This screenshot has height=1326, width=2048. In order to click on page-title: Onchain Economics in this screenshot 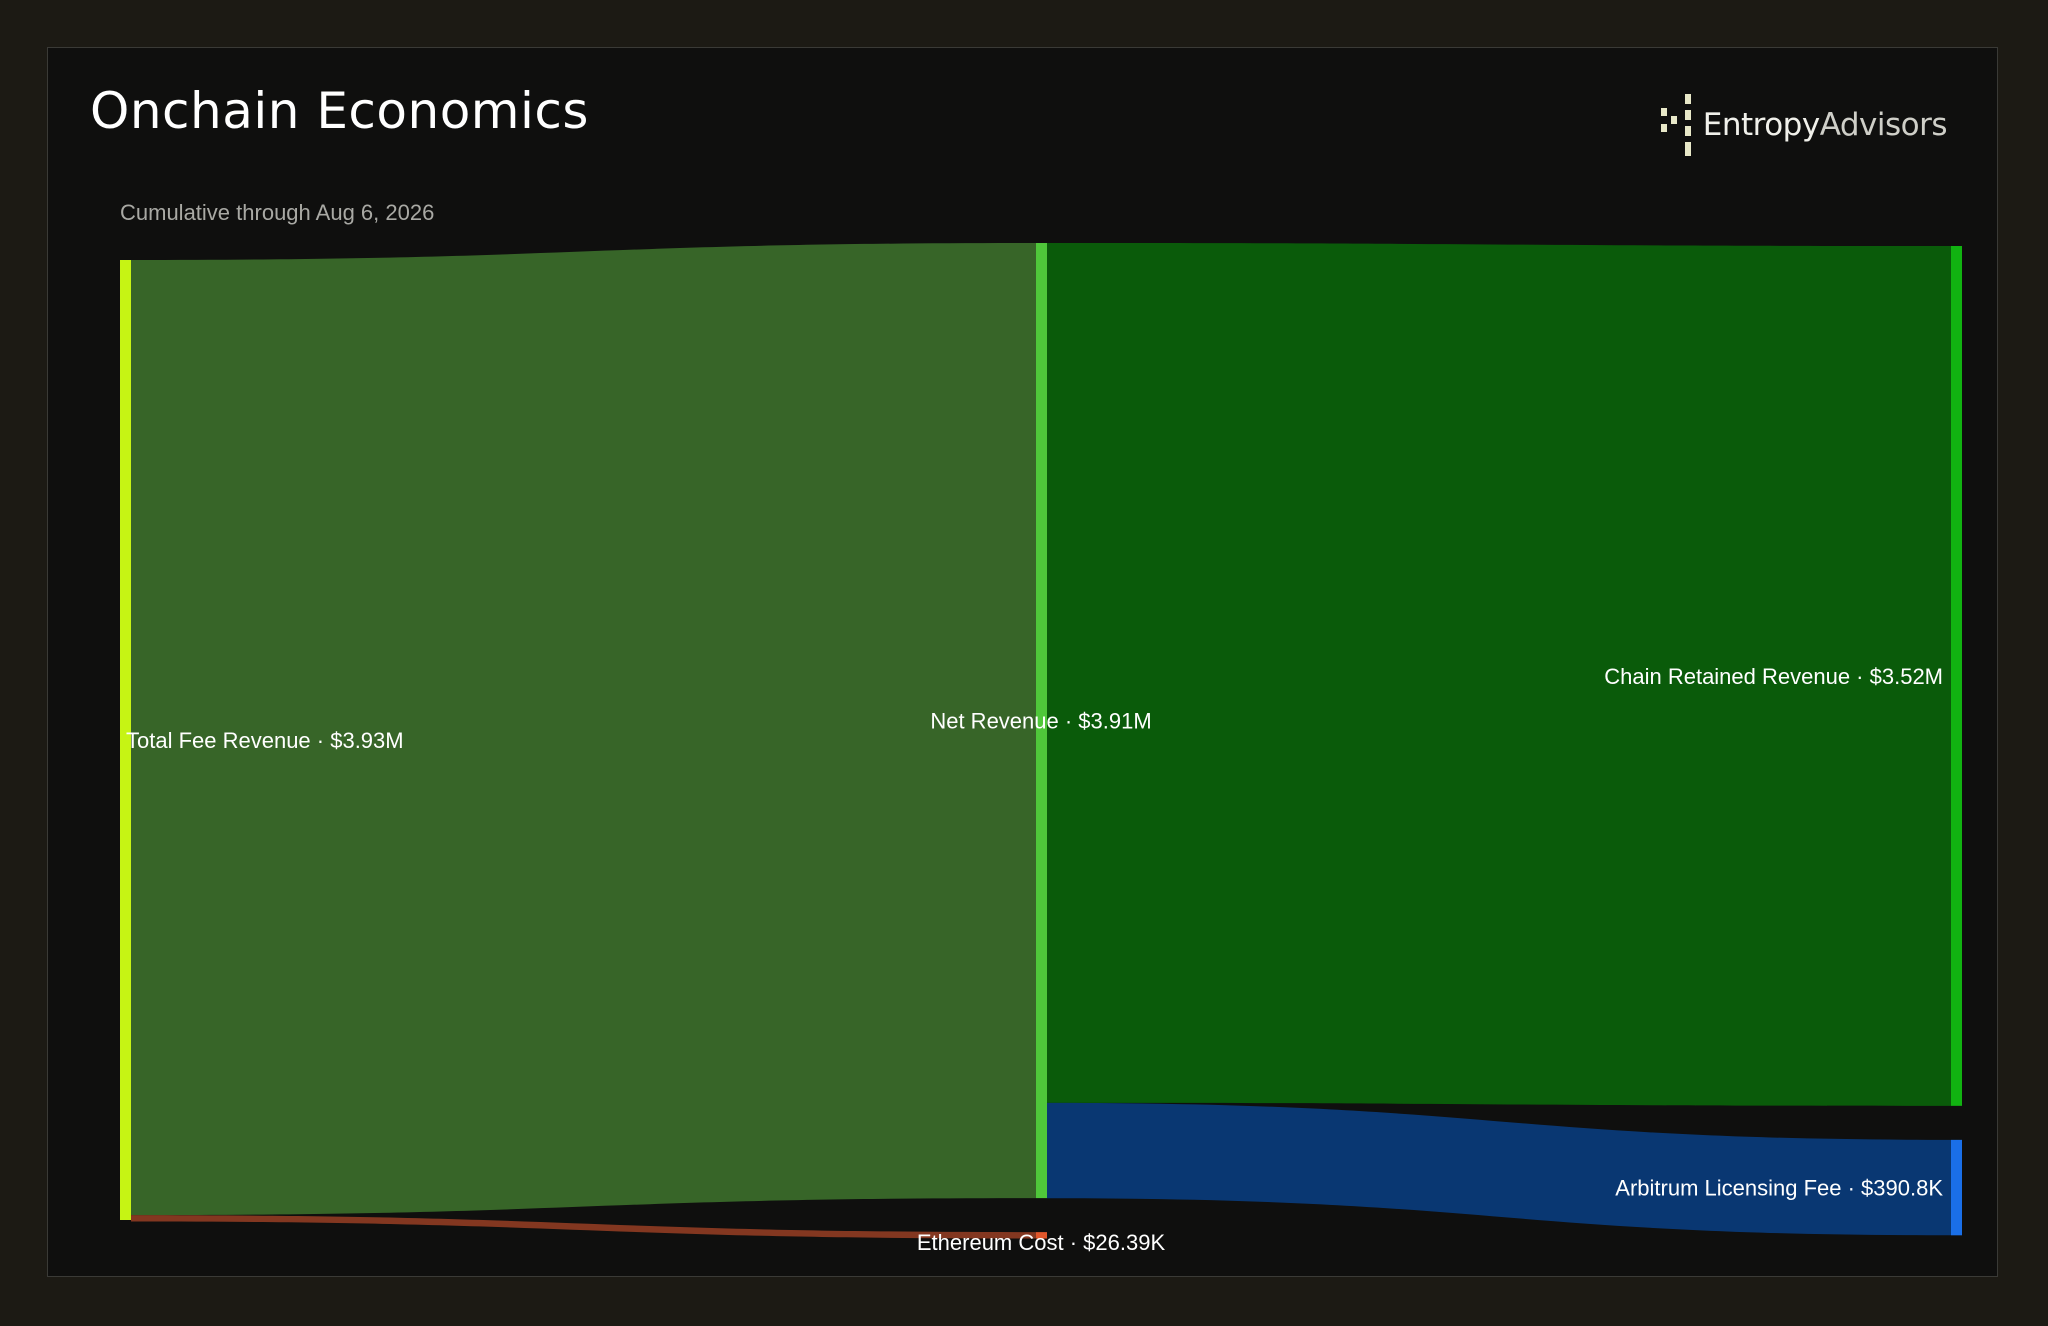, I will do `click(339, 111)`.